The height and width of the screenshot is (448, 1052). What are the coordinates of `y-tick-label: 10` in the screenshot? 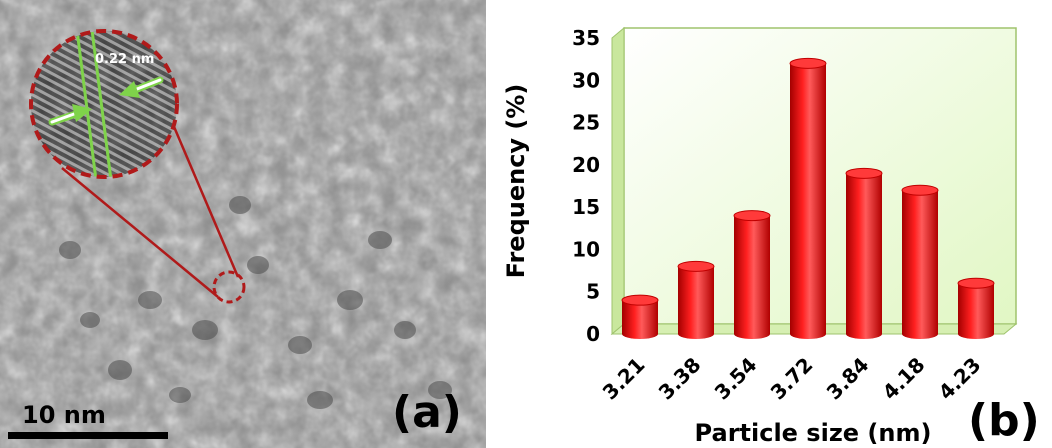 It's located at (586, 249).